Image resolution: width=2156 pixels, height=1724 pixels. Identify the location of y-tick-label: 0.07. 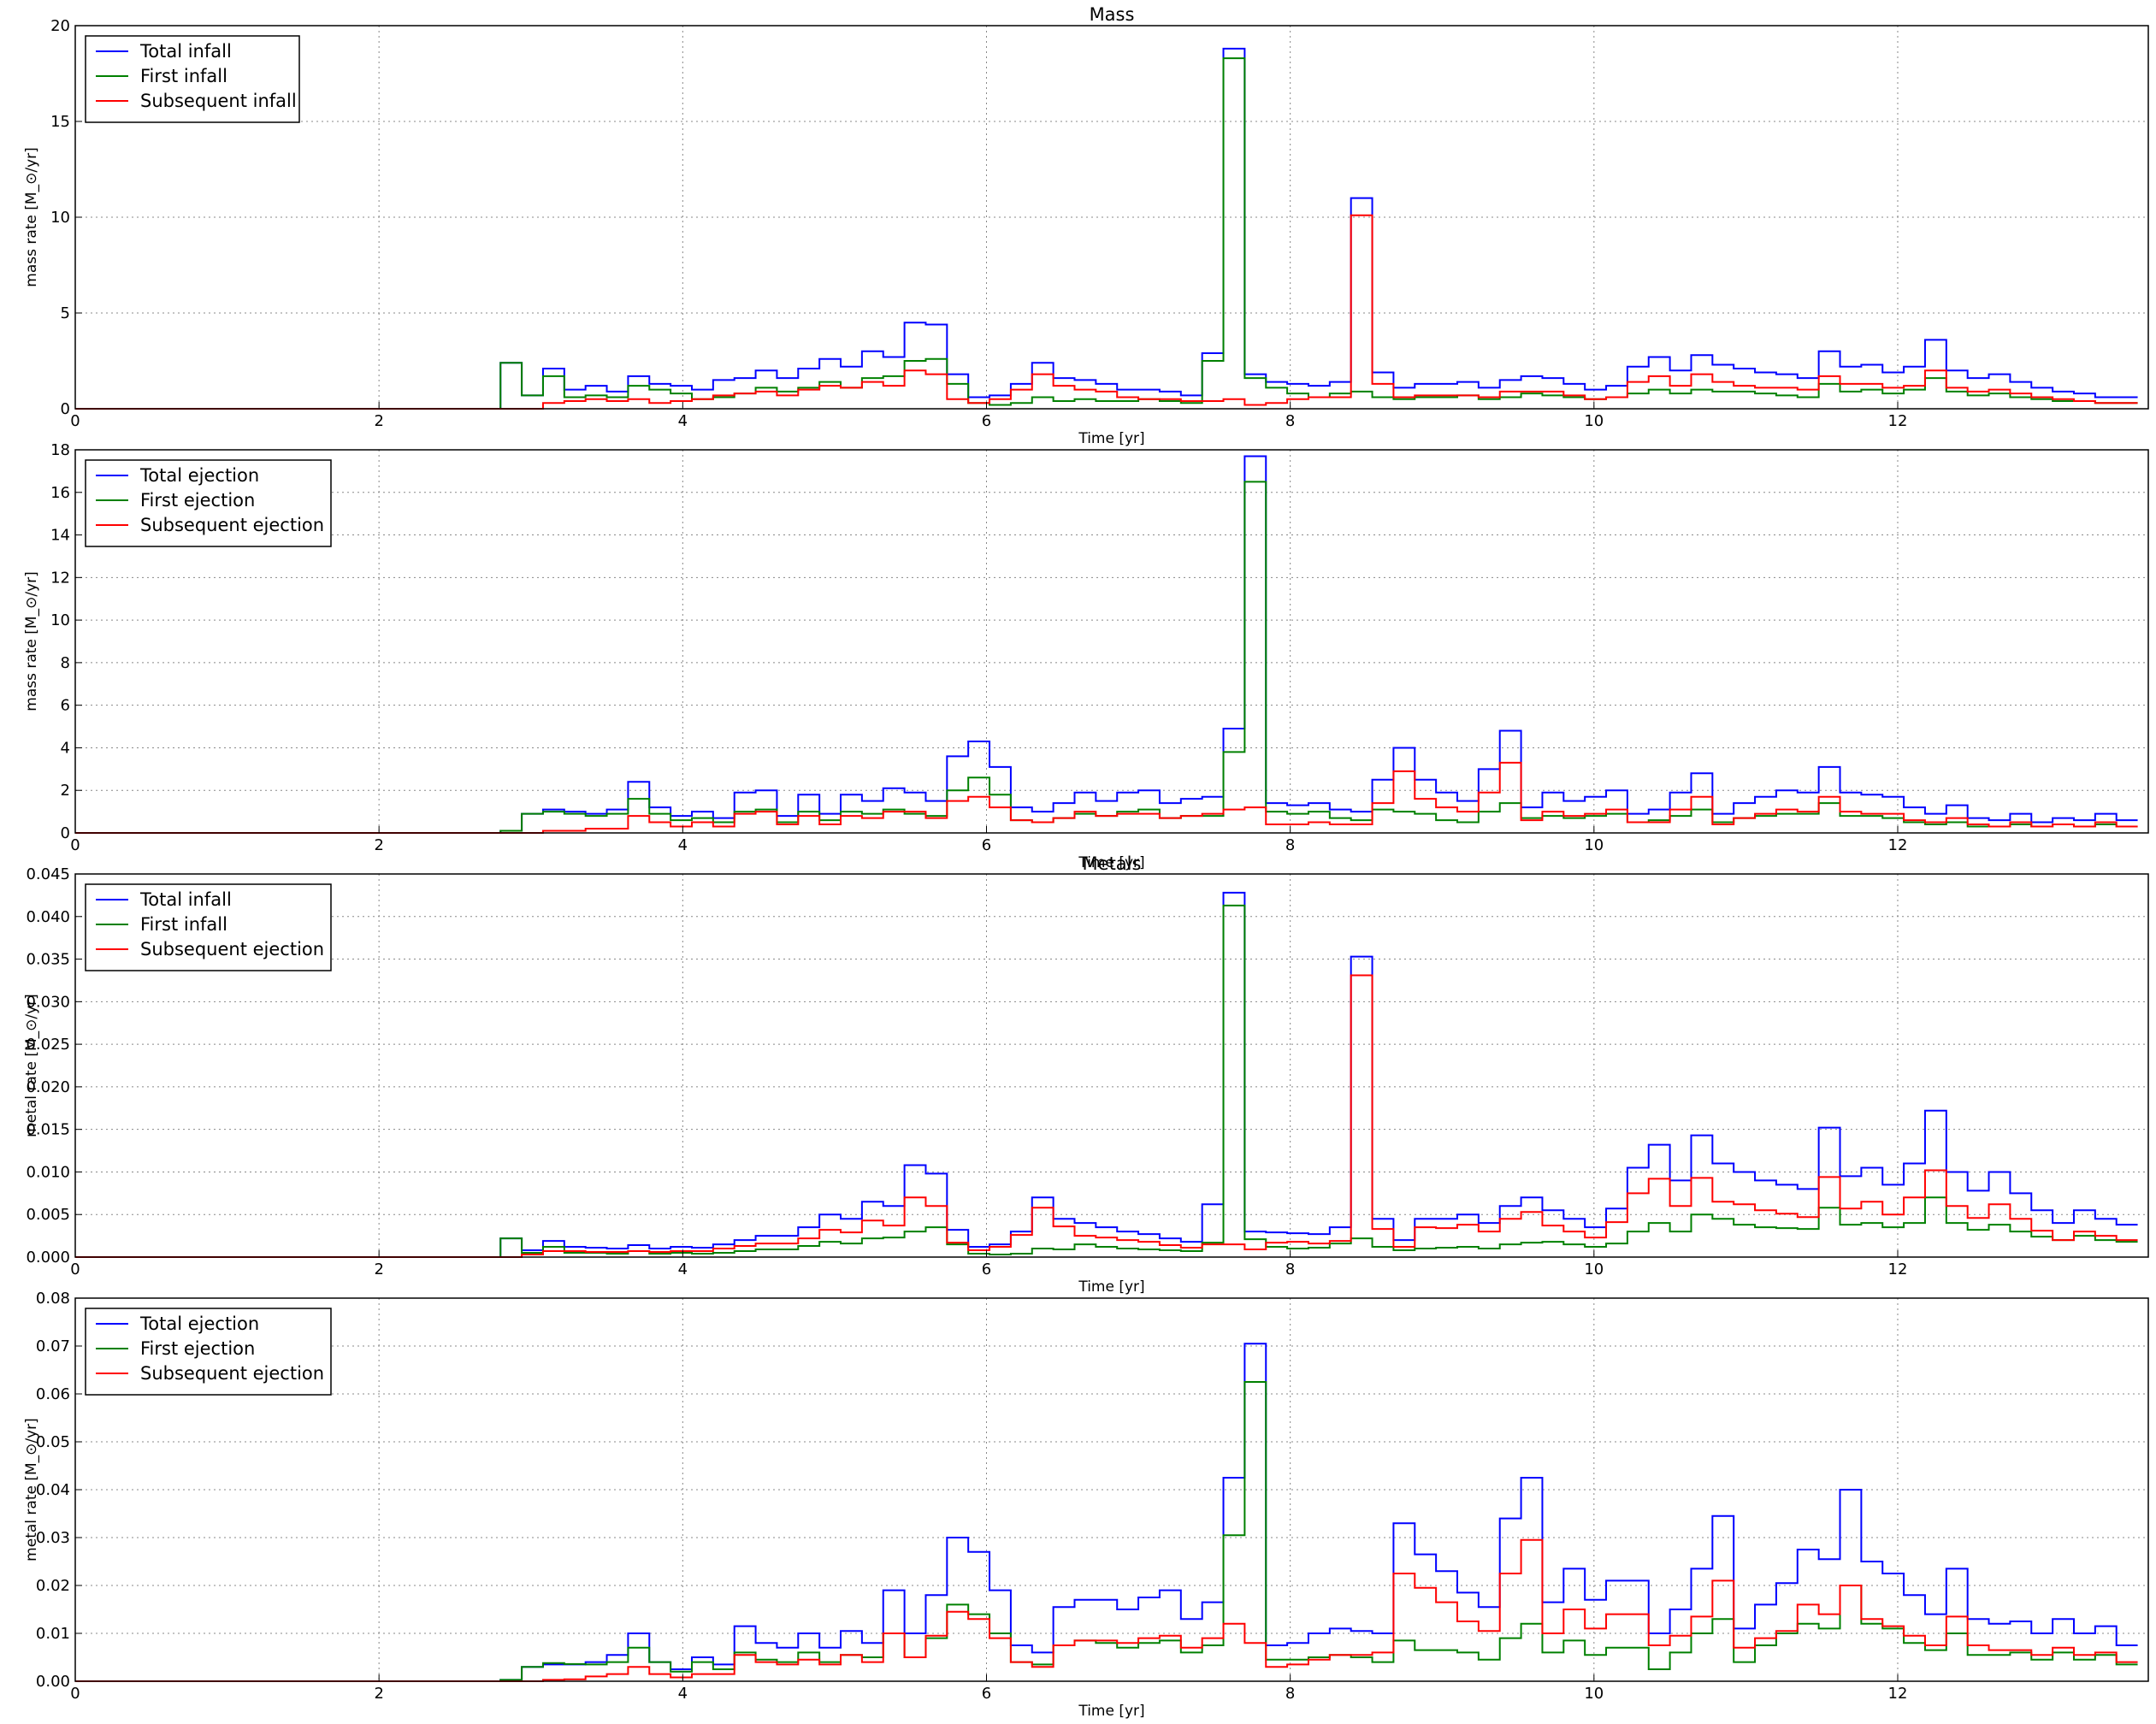
(53, 1346).